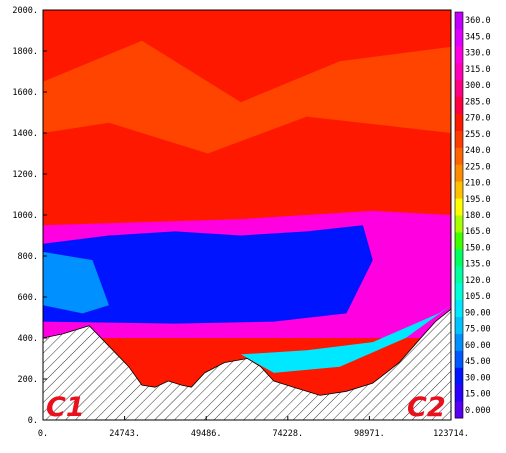  Describe the element at coordinates (28, 380) in the screenshot. I see `y-tick-label: 200.` at that location.